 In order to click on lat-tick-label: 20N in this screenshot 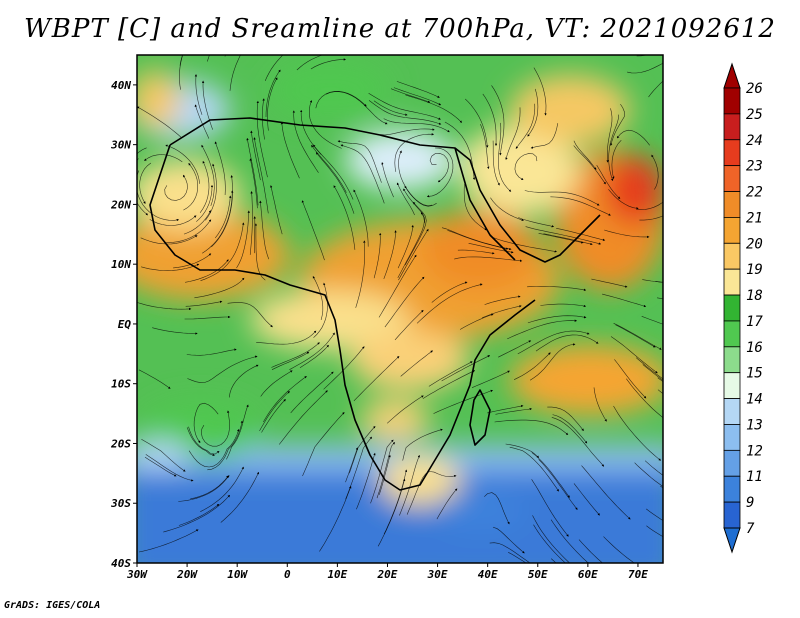, I will do `click(120, 204)`.